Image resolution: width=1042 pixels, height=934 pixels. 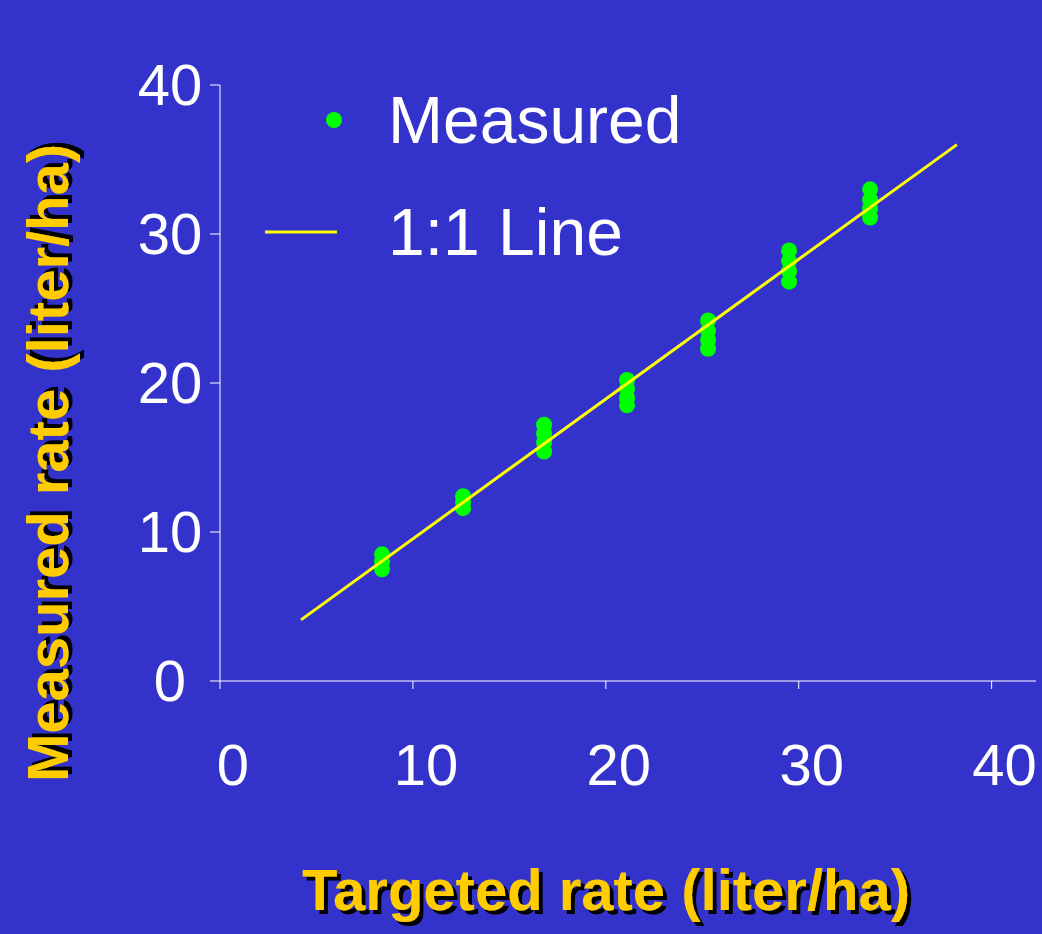 What do you see at coordinates (170, 234) in the screenshot?
I see `y-tick-label: 30` at bounding box center [170, 234].